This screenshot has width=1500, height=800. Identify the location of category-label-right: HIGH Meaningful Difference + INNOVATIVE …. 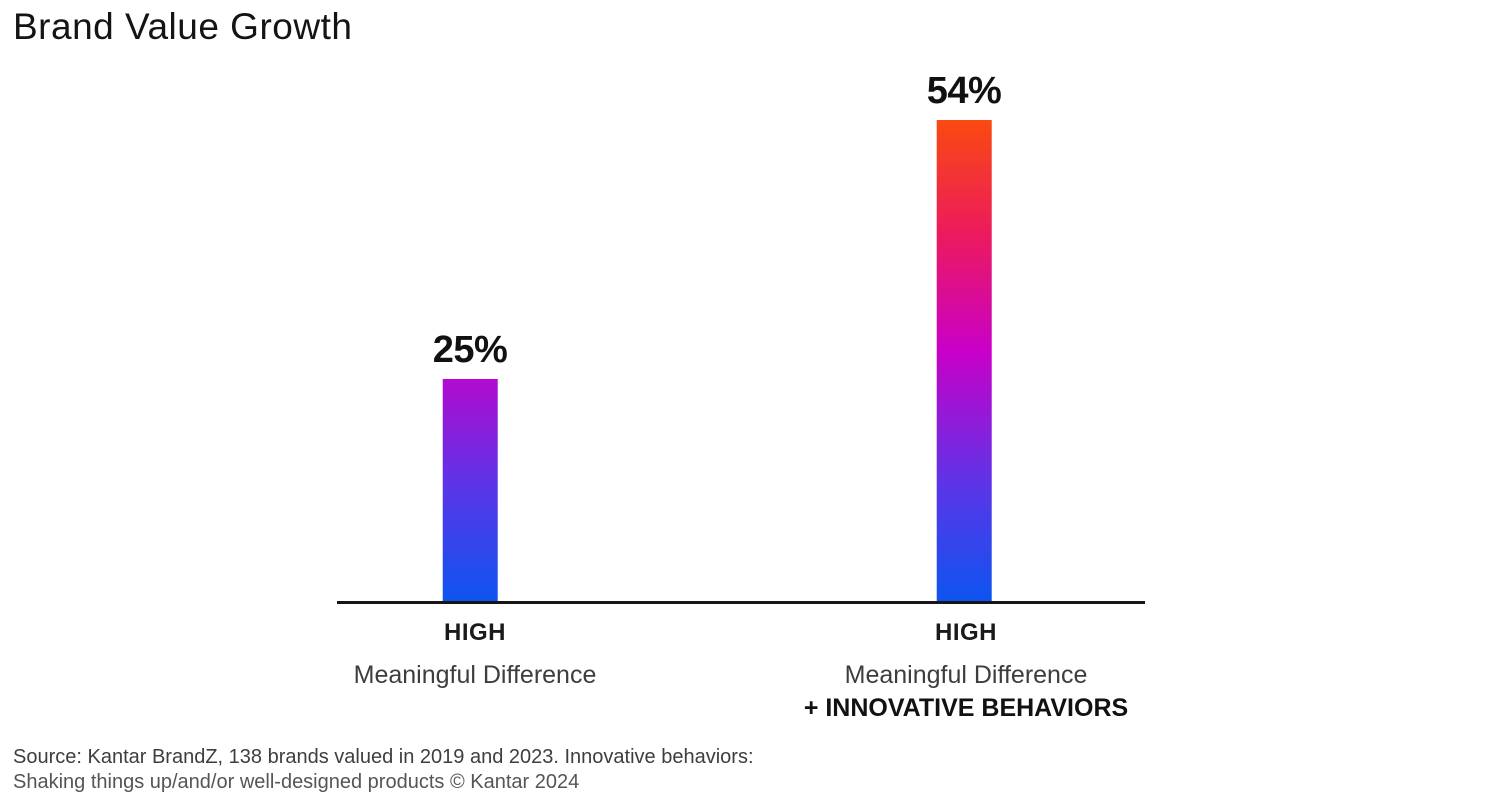
(966, 671).